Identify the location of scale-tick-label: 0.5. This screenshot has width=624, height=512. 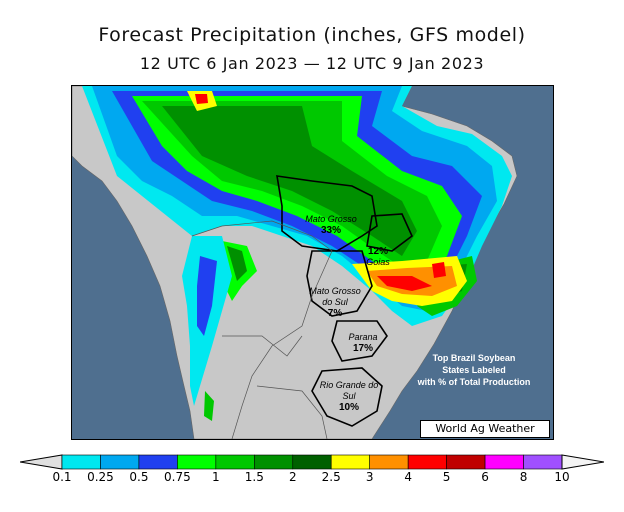
(139, 477).